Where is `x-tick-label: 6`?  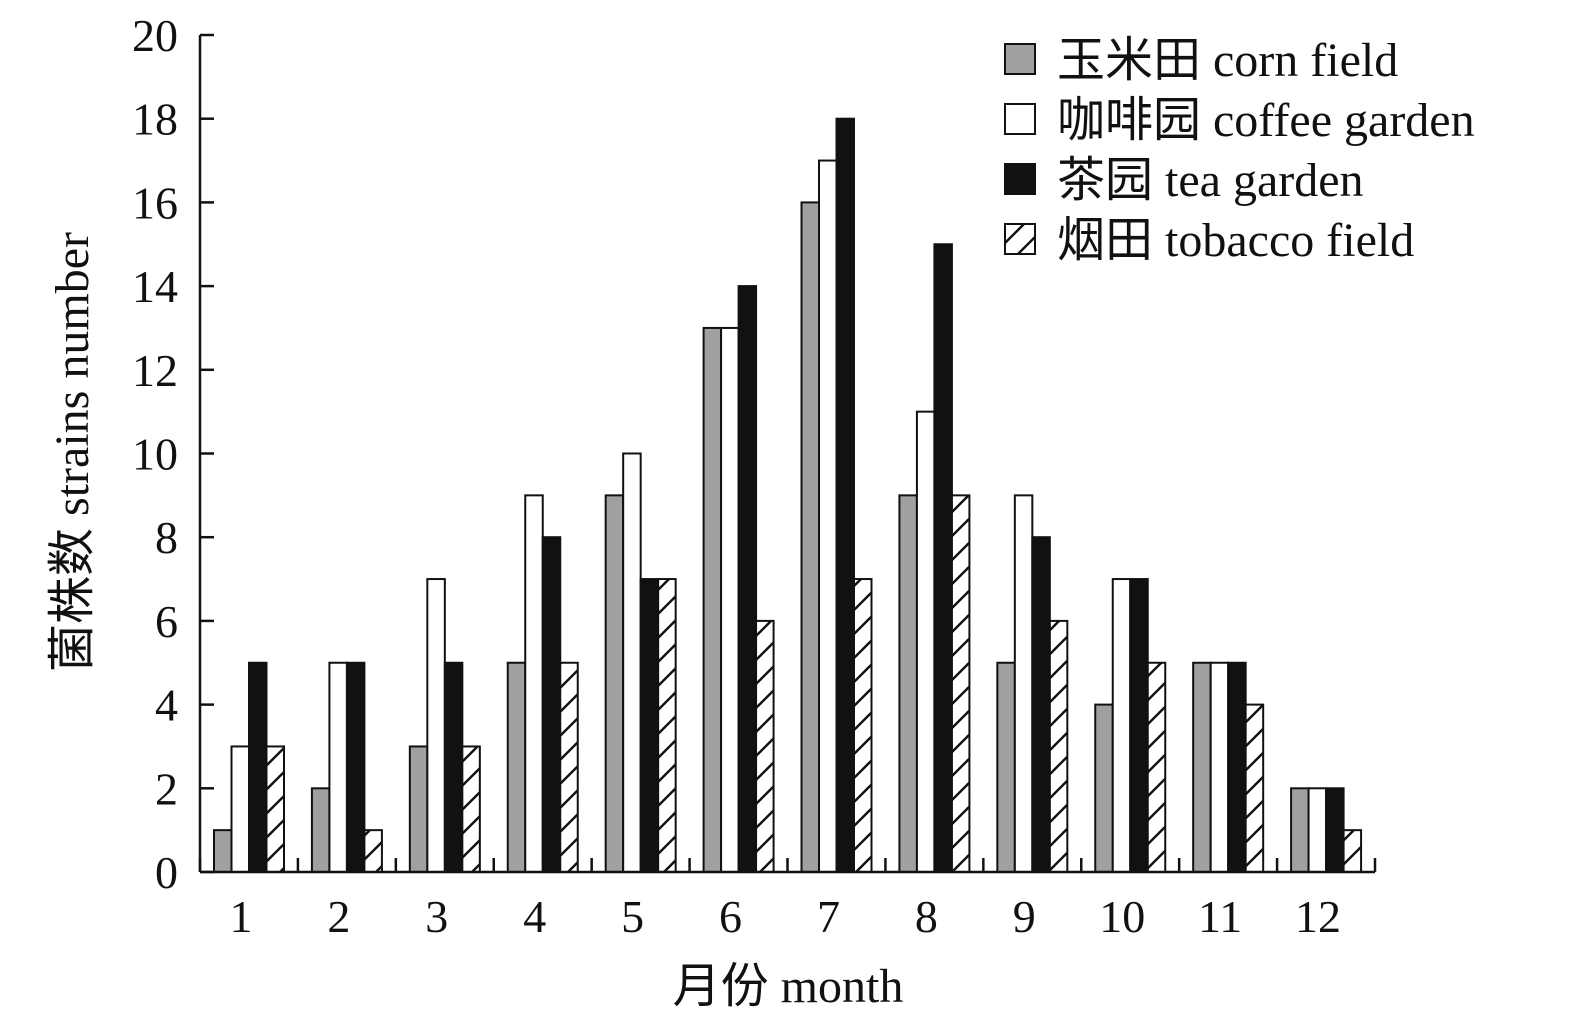
x-tick-label: 6 is located at coordinates (730, 916).